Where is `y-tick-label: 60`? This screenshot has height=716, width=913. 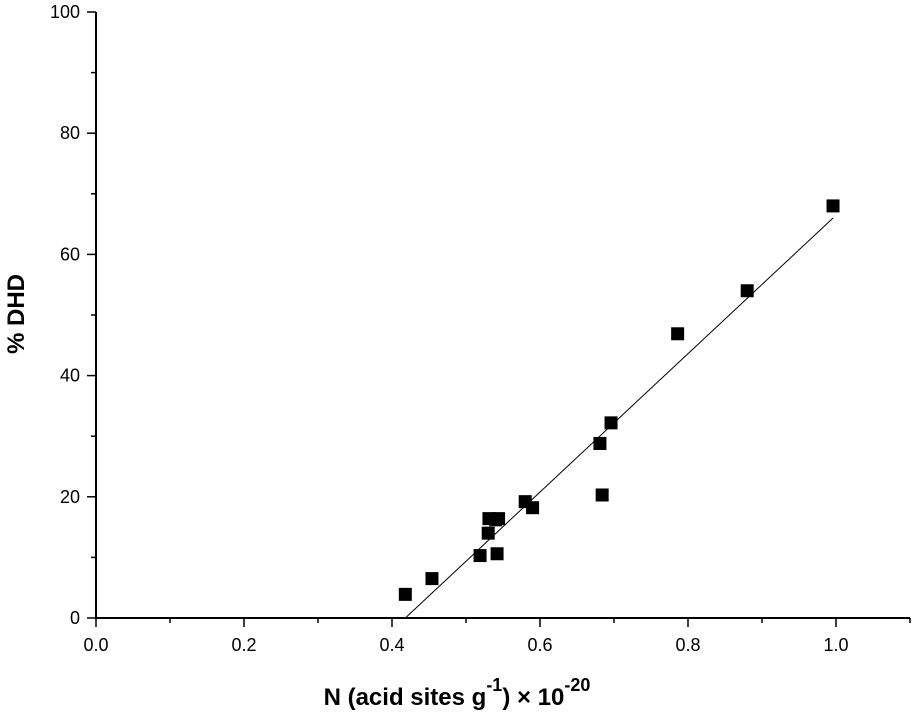 y-tick-label: 60 is located at coordinates (70, 254).